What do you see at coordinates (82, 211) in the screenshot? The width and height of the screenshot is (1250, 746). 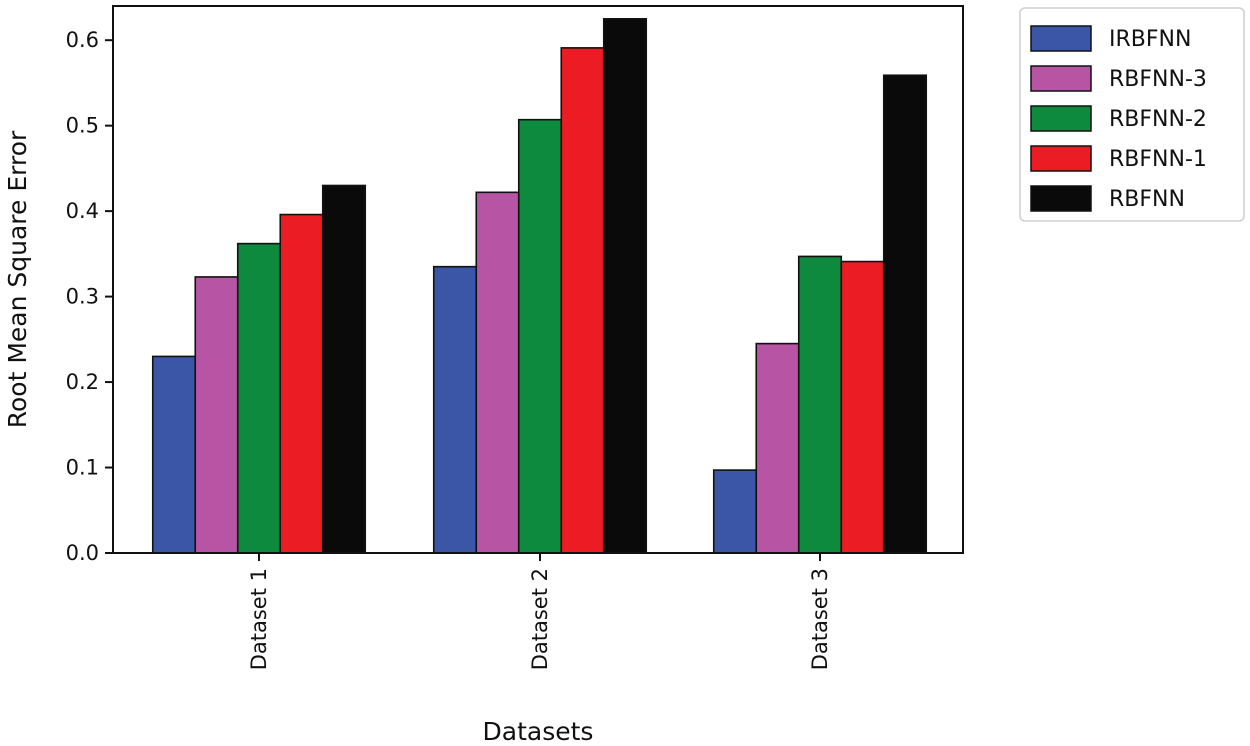 I see `y-tick-label: 0.4` at bounding box center [82, 211].